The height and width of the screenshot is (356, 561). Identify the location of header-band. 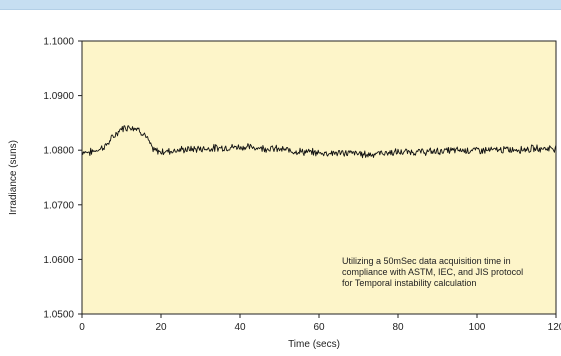
(280, 5).